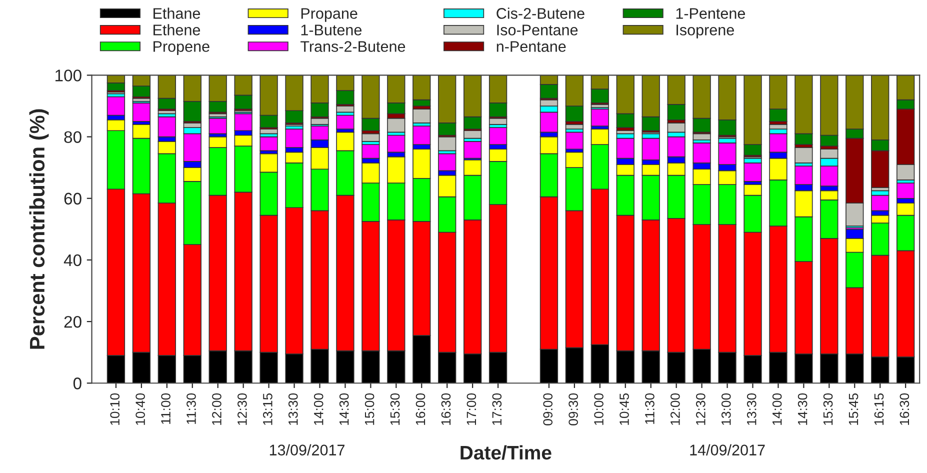 This screenshot has width=927, height=473. Describe the element at coordinates (369, 409) in the screenshot. I see `x-tick-label: 15:00` at that location.